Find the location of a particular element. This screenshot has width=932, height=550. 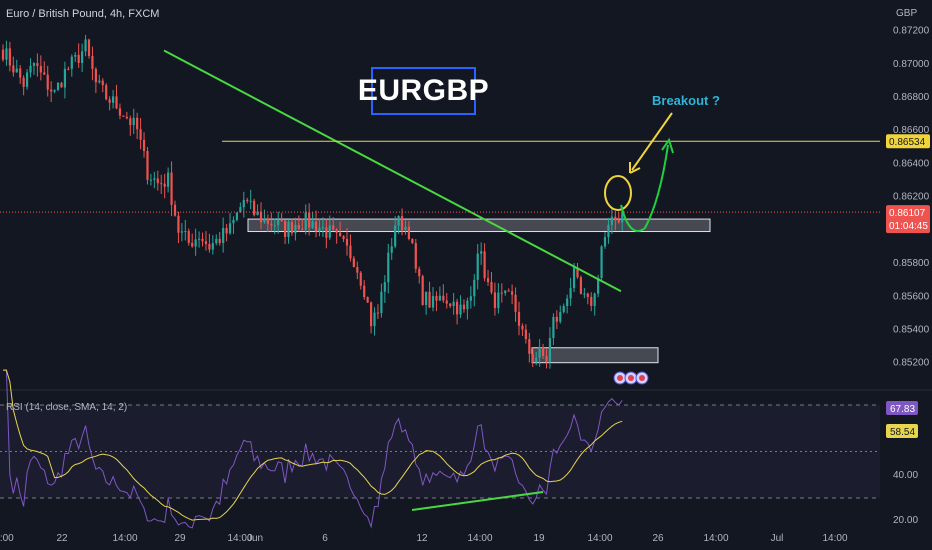

time-tick-label: 4:00 is located at coordinates (7, 538).